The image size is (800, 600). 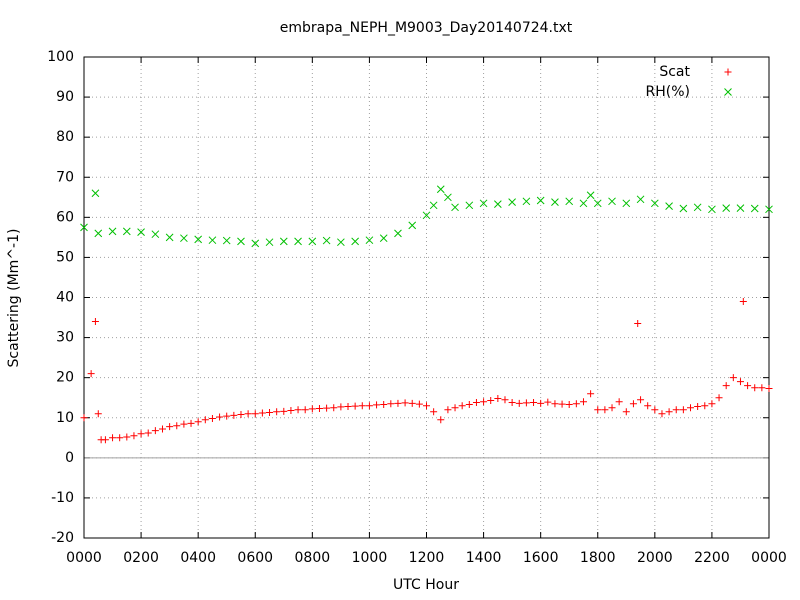 I want to click on x-tick-label: 0000, so click(x=769, y=558).